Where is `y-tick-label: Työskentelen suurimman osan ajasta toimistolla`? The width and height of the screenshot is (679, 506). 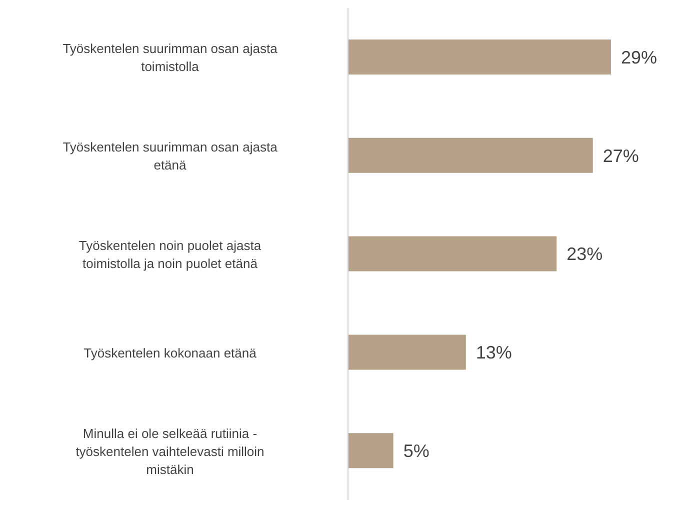 y-tick-label: Työskentelen suurimman osan ajasta toimistolla is located at coordinates (170, 57).